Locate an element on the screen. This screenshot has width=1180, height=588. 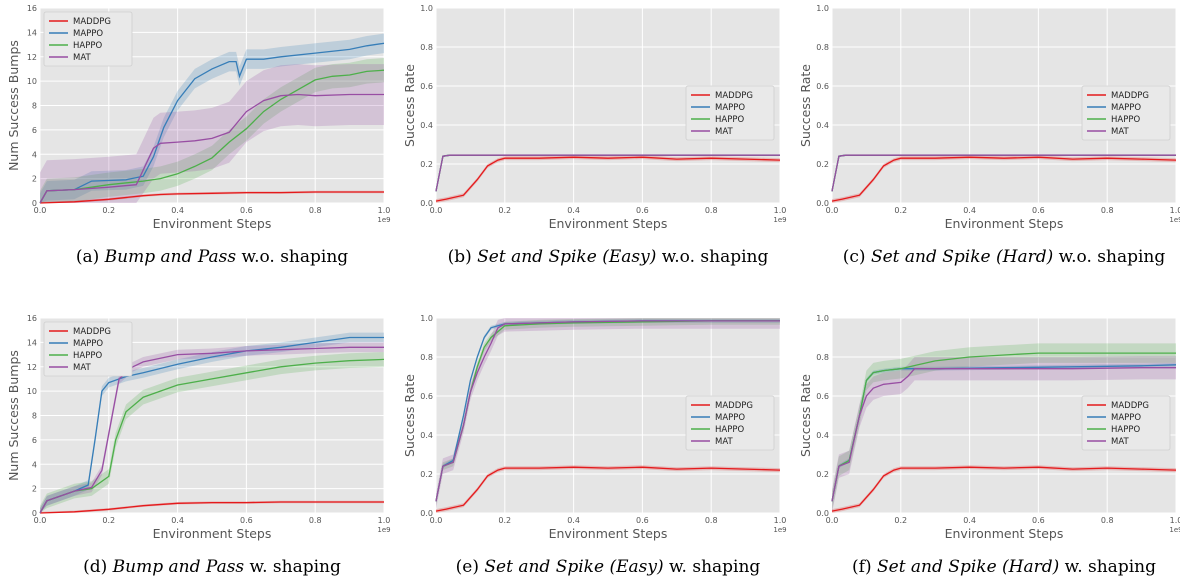
y-tick-label: 0.8 is located at coordinates (822, 47).